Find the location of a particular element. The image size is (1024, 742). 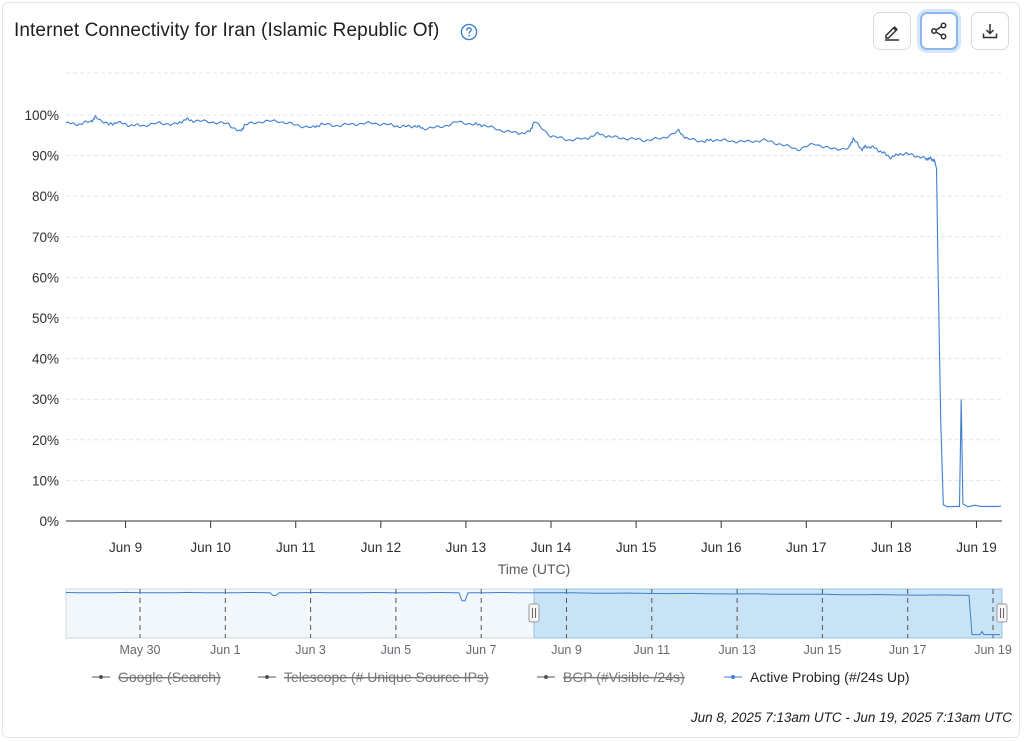

navigator-tick-label: Jun 1 is located at coordinates (225, 650).